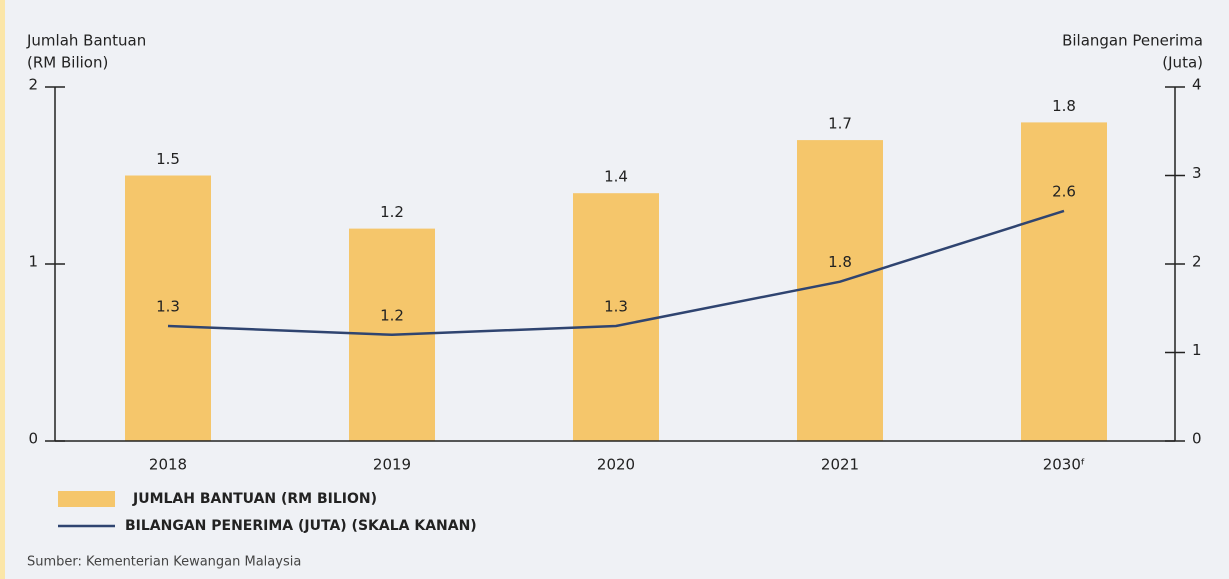  What do you see at coordinates (1182, 63) in the screenshot?
I see `y2-axis-label: (Juta)` at bounding box center [1182, 63].